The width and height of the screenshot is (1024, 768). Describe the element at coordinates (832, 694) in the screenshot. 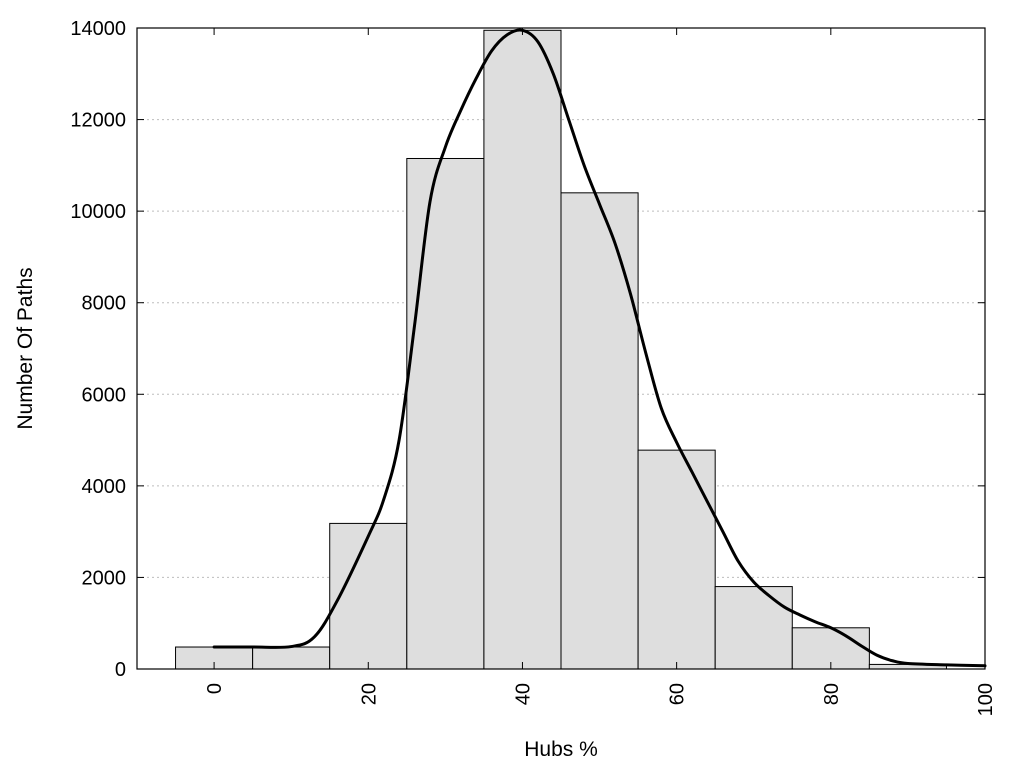

I see `x-tick-label: 80` at that location.